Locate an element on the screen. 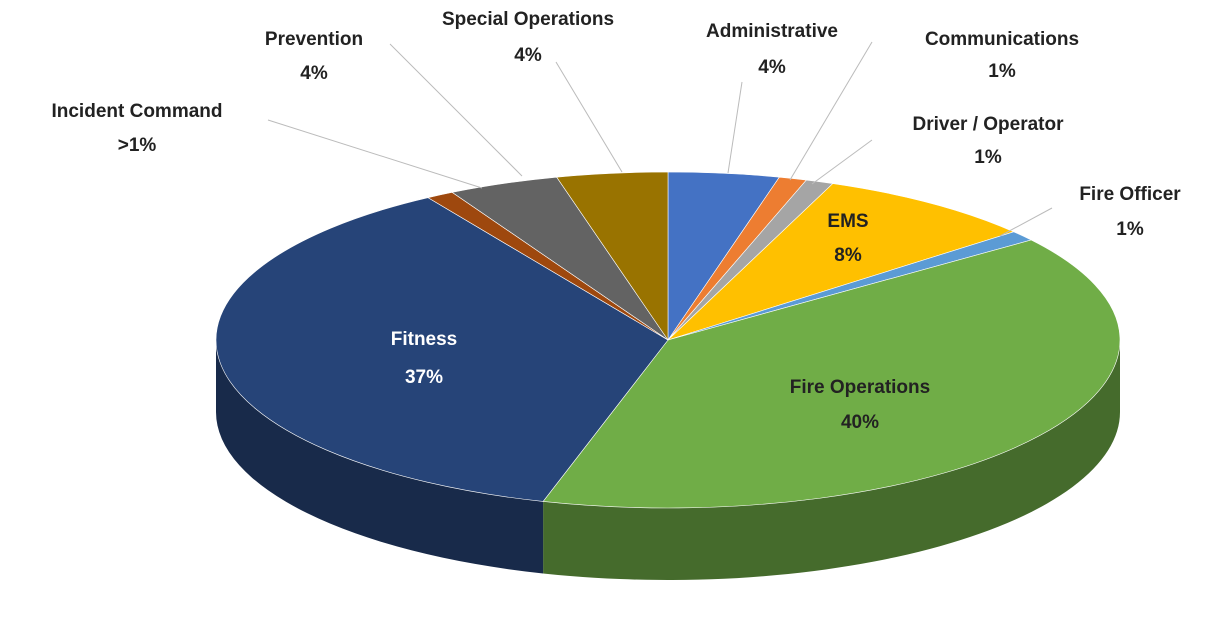 The height and width of the screenshot is (629, 1215). slice-value: 8% is located at coordinates (848, 255).